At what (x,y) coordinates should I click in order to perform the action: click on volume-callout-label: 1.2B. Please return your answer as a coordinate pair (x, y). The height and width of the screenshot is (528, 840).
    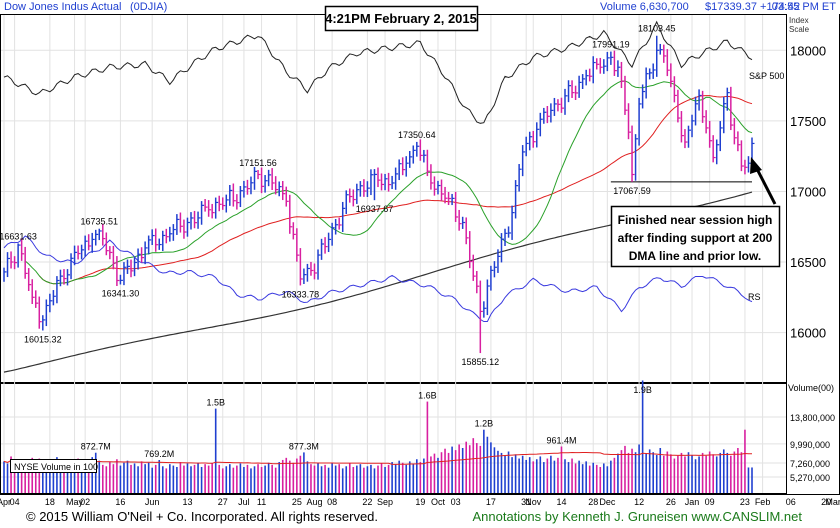
    Looking at the image, I should click on (484, 424).